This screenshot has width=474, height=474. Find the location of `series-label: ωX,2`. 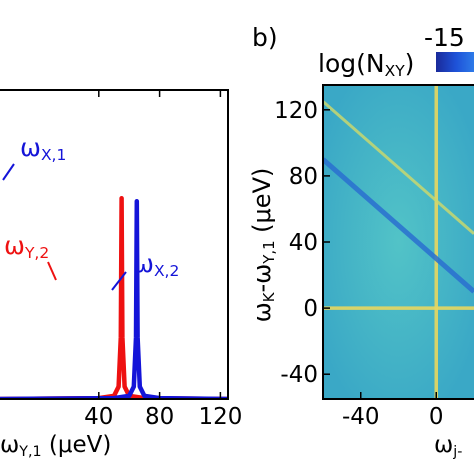

series-label: ωX,2 is located at coordinates (156, 264).